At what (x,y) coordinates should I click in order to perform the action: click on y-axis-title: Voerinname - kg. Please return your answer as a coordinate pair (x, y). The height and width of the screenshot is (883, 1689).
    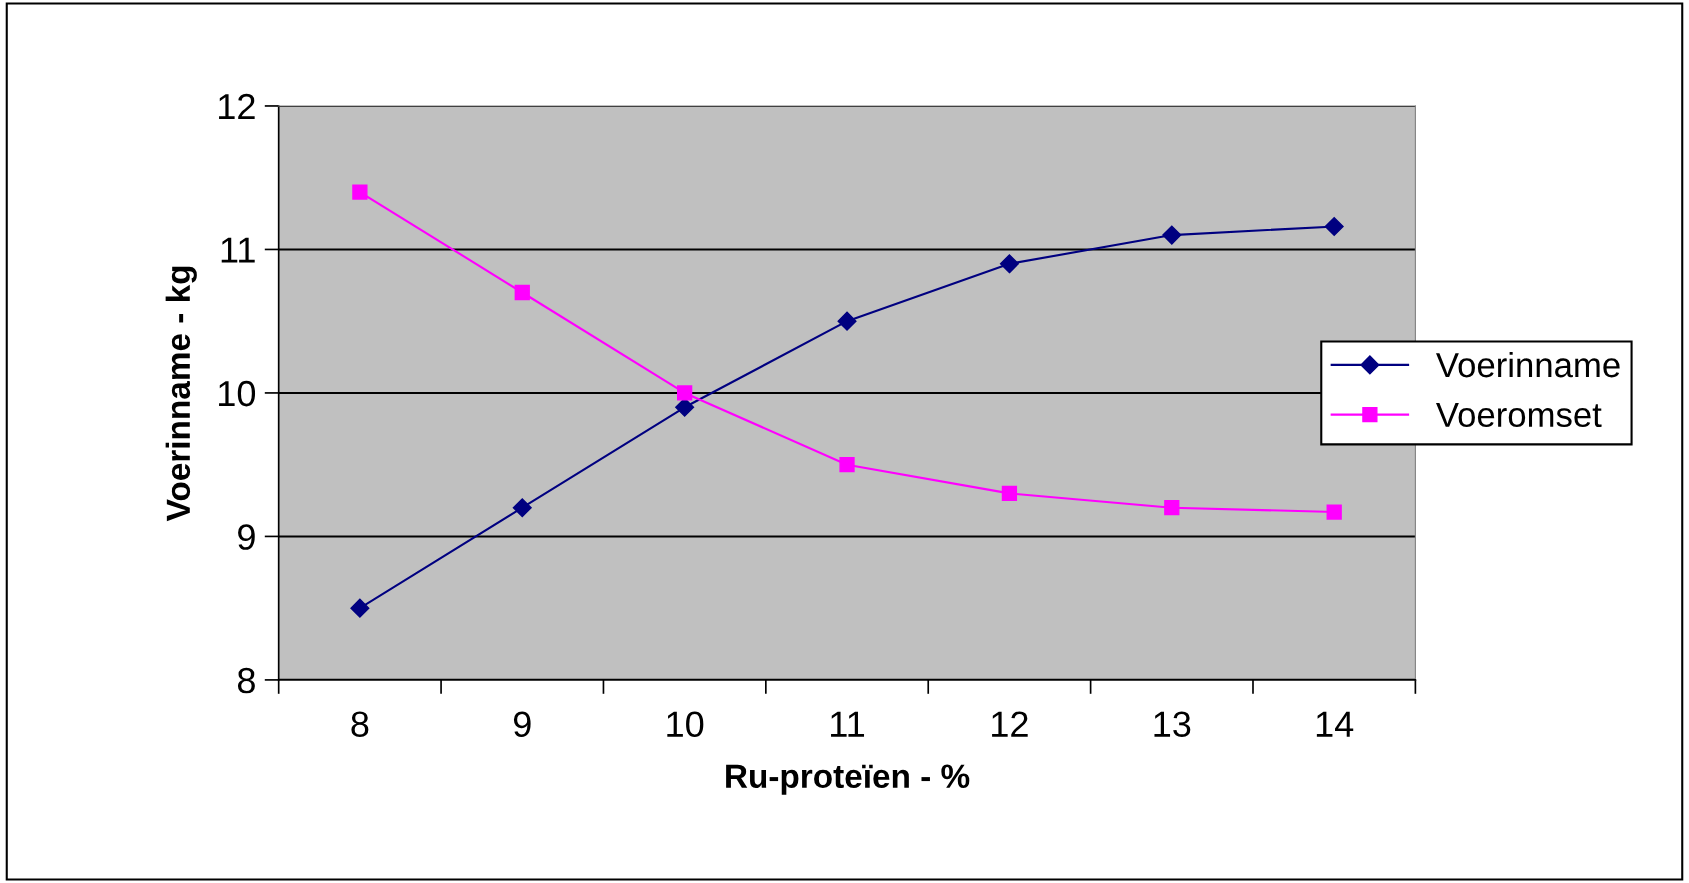
    Looking at the image, I should click on (181, 394).